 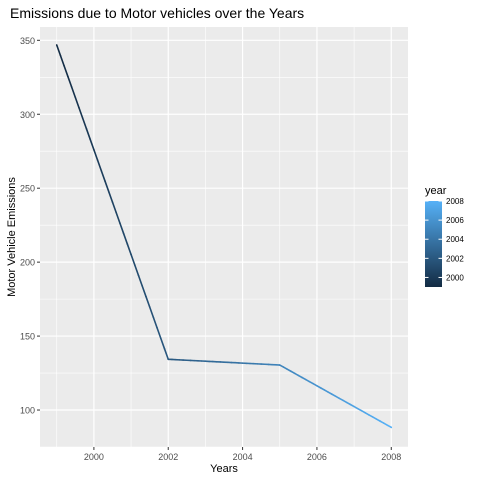 What do you see at coordinates (455, 220) in the screenshot?
I see `legend-tick-label: 2006` at bounding box center [455, 220].